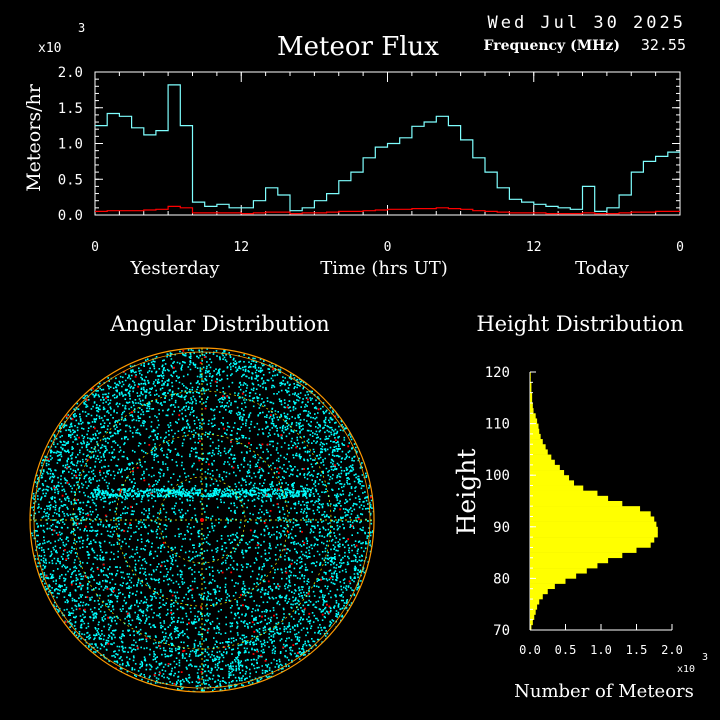 The image size is (720, 720). Describe the element at coordinates (219, 324) in the screenshot. I see `angular-title: Angular Distribution` at that location.